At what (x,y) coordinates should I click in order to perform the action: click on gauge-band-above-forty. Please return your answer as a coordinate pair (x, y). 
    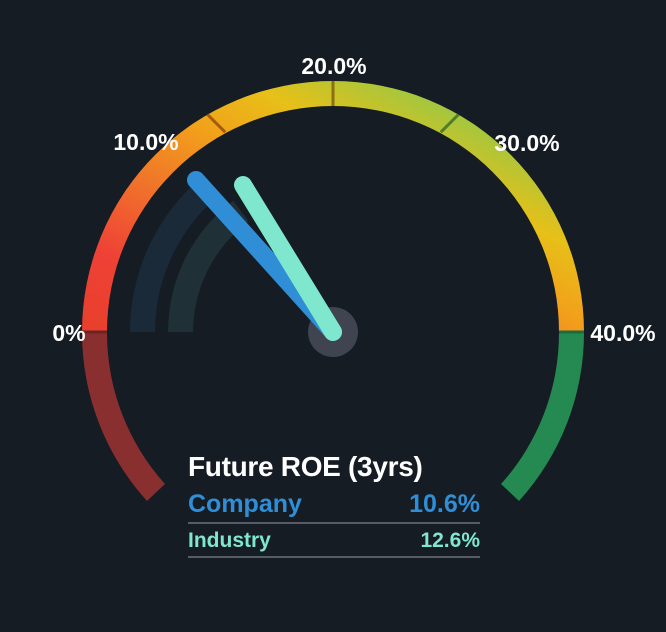
    Looking at the image, I should click on (543, 416).